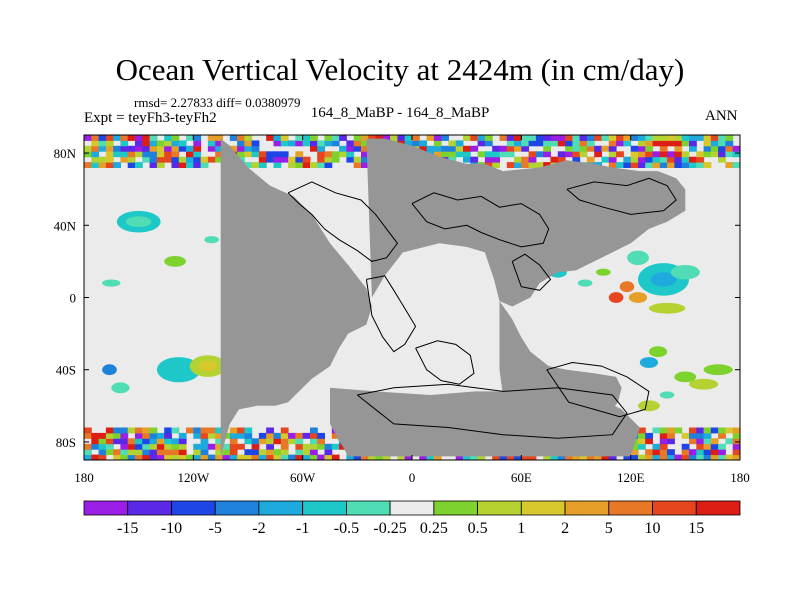 The width and height of the screenshot is (800, 600). I want to click on colorbar-label: -15, so click(127, 528).